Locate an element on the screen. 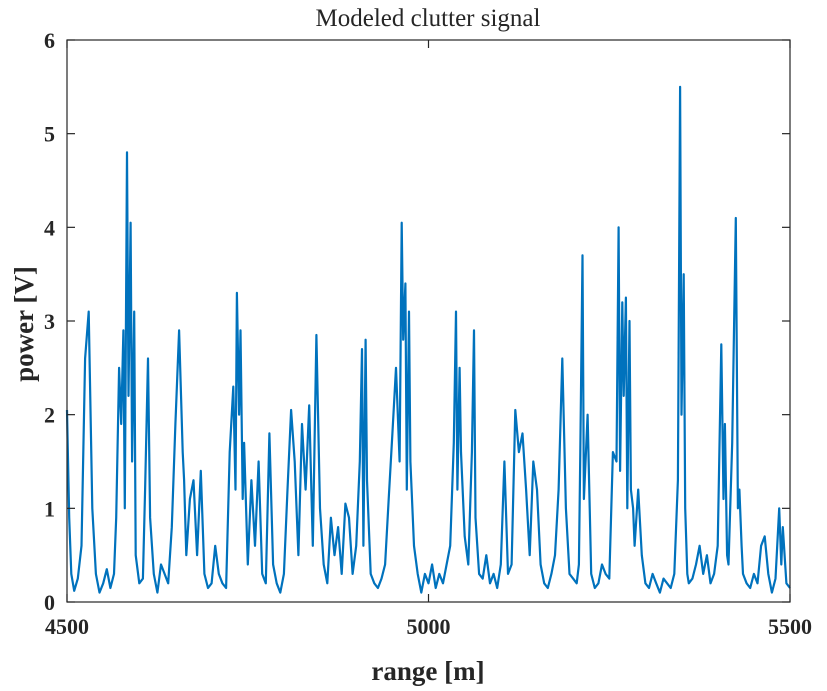 The width and height of the screenshot is (827, 691). y-tick-label: 5 is located at coordinates (49, 134).